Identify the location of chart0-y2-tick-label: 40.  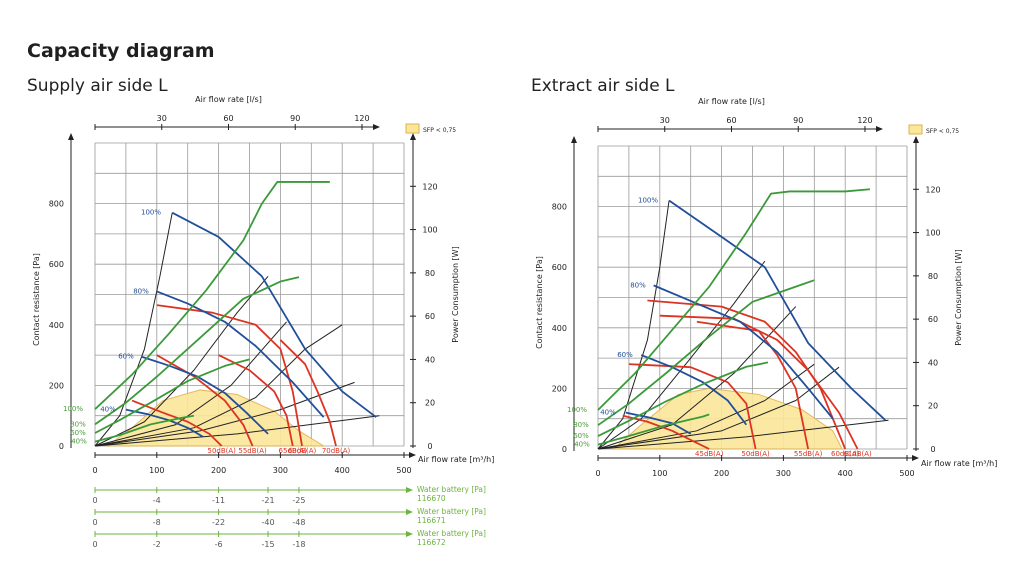
(430, 359).